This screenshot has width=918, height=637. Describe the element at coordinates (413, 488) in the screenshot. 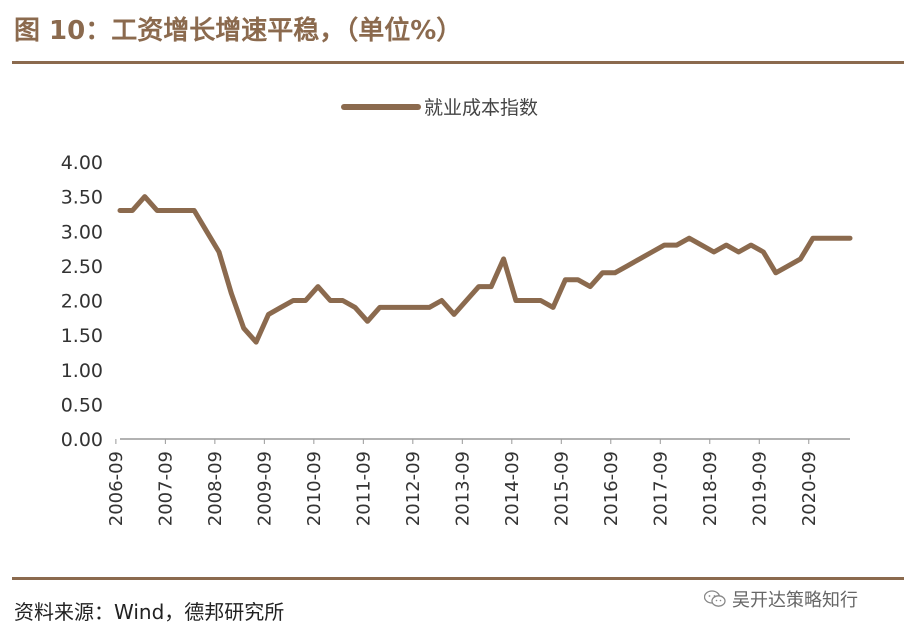

I see `x-tick-label: 2012-09` at that location.